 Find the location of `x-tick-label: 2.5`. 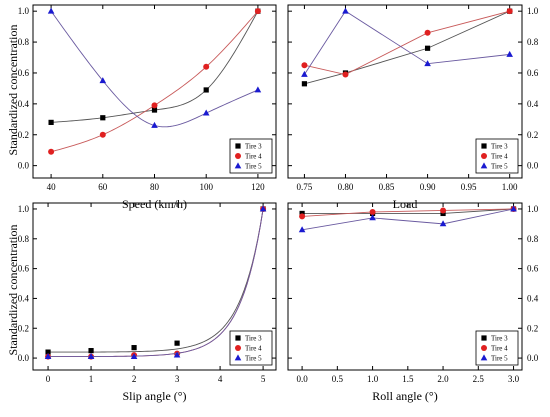

x-tick-label: 2.5 is located at coordinates (479, 379).